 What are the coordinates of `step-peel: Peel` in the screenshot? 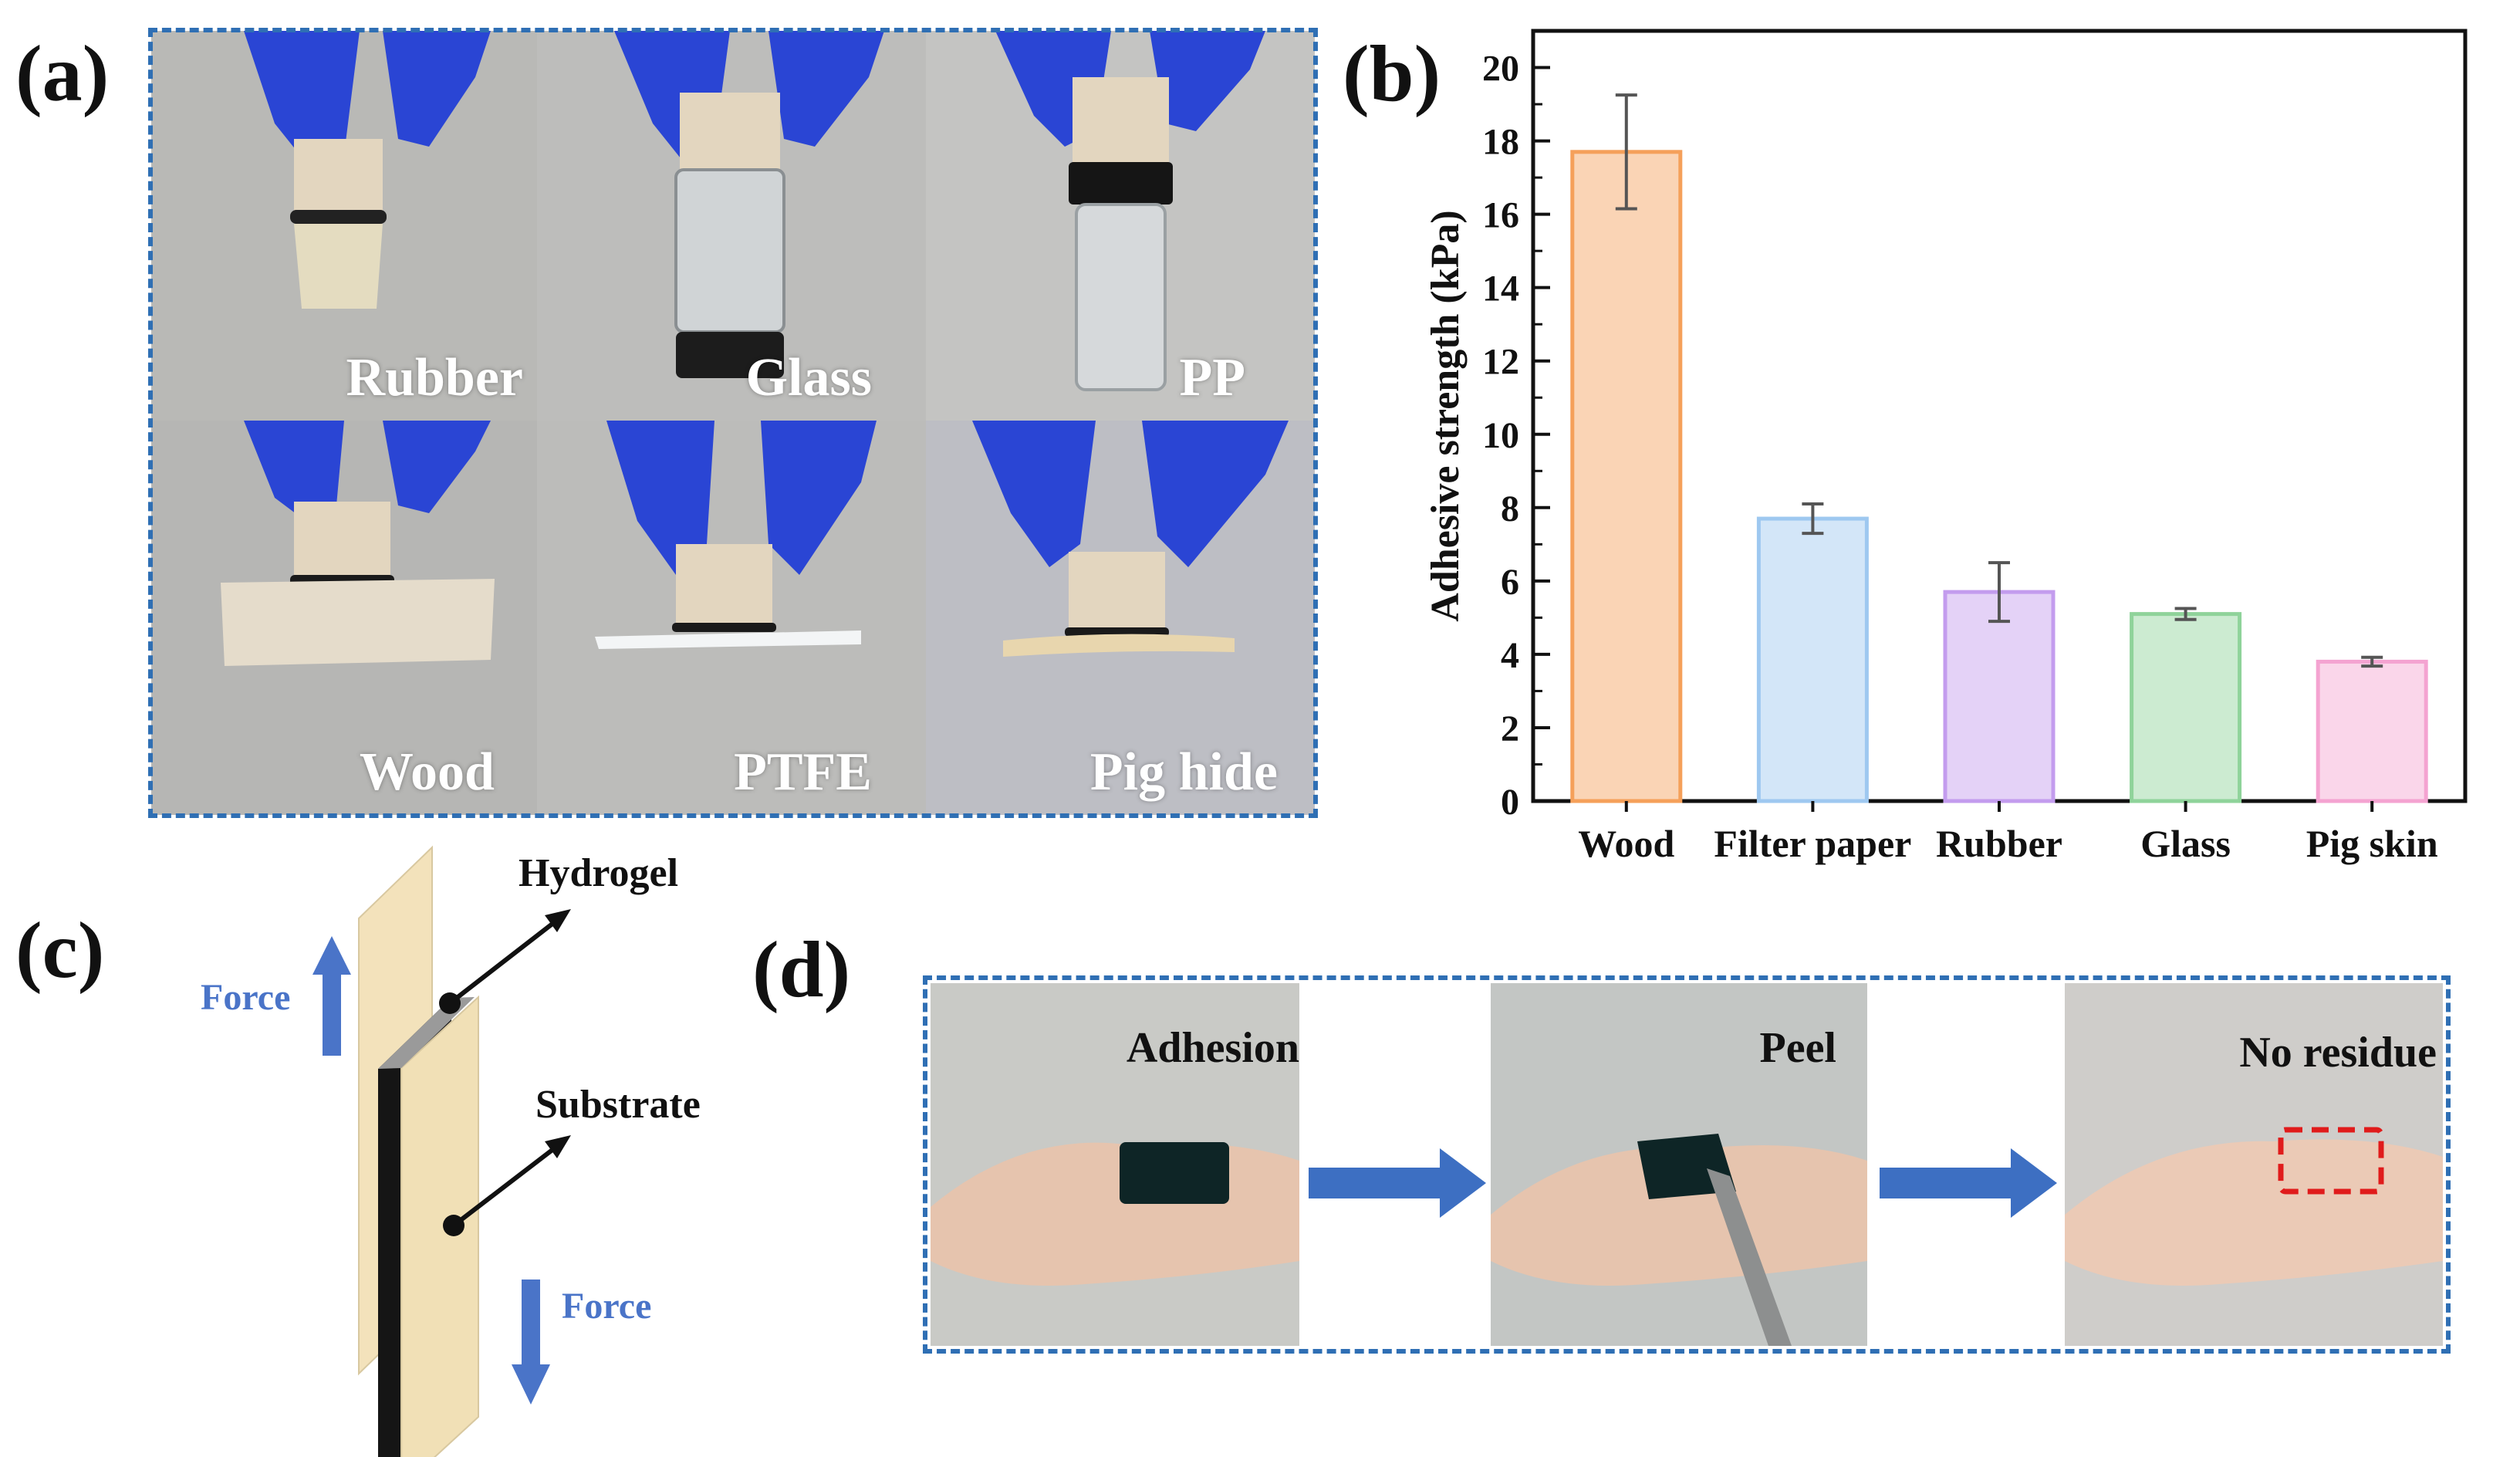 It's located at (1679, 1164).